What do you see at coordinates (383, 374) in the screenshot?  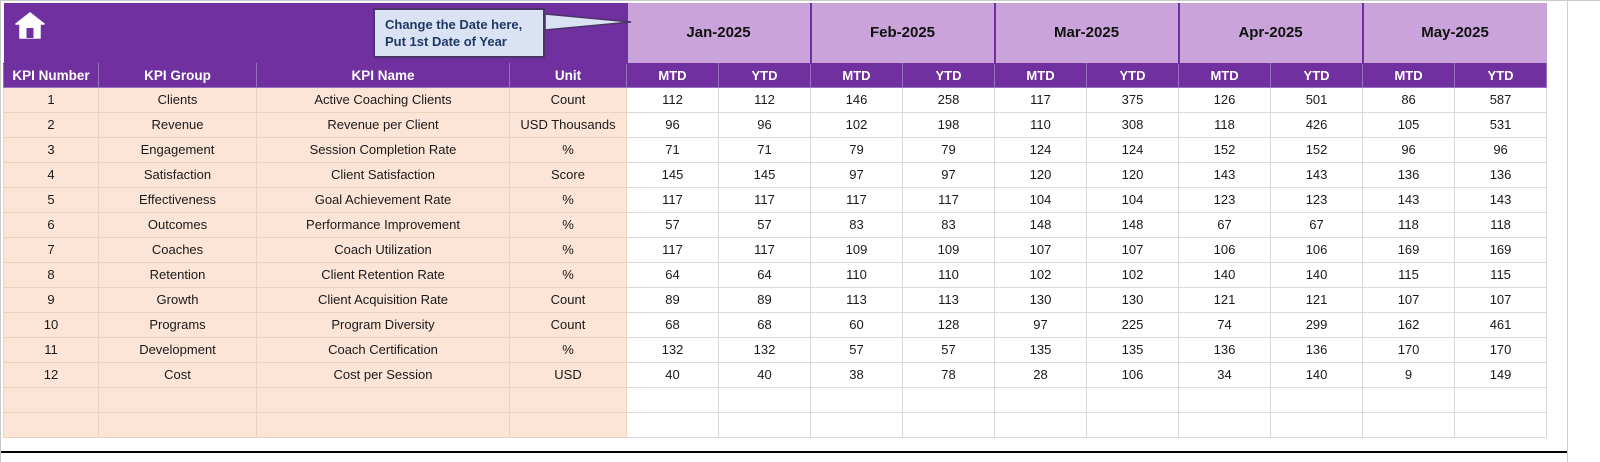 I see `kpi-name-cell: Cost per Session` at bounding box center [383, 374].